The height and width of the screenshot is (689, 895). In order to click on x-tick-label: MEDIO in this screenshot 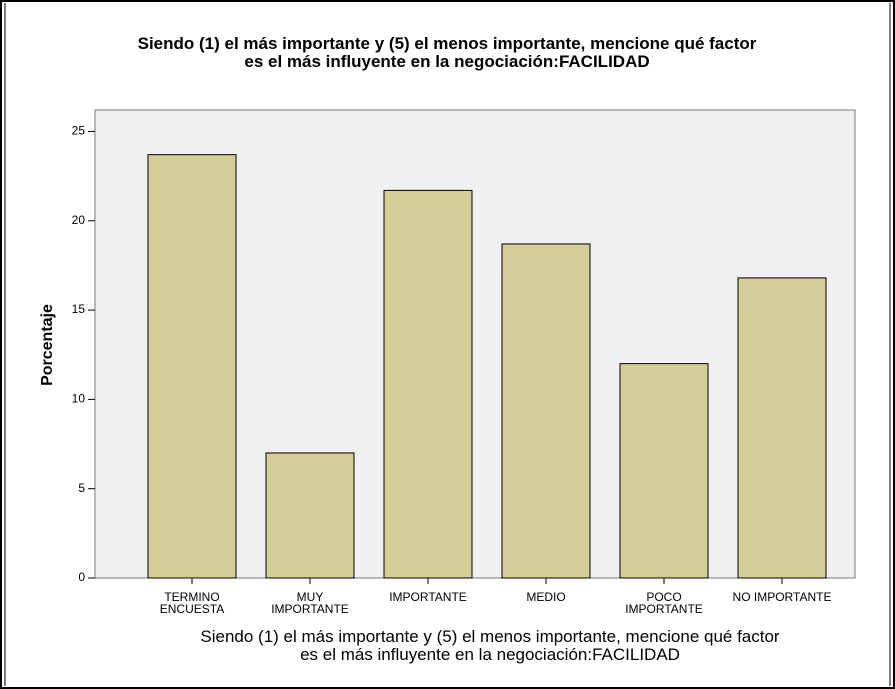, I will do `click(545, 597)`.